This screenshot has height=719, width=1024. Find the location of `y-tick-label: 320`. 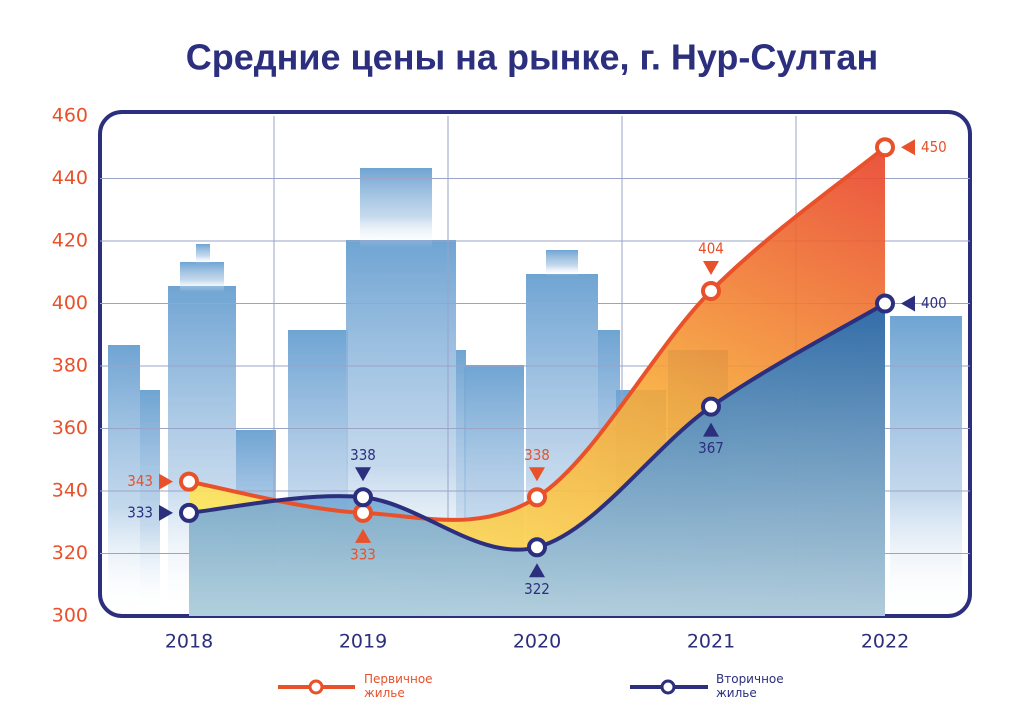

y-tick-label: 320 is located at coordinates (70, 553).